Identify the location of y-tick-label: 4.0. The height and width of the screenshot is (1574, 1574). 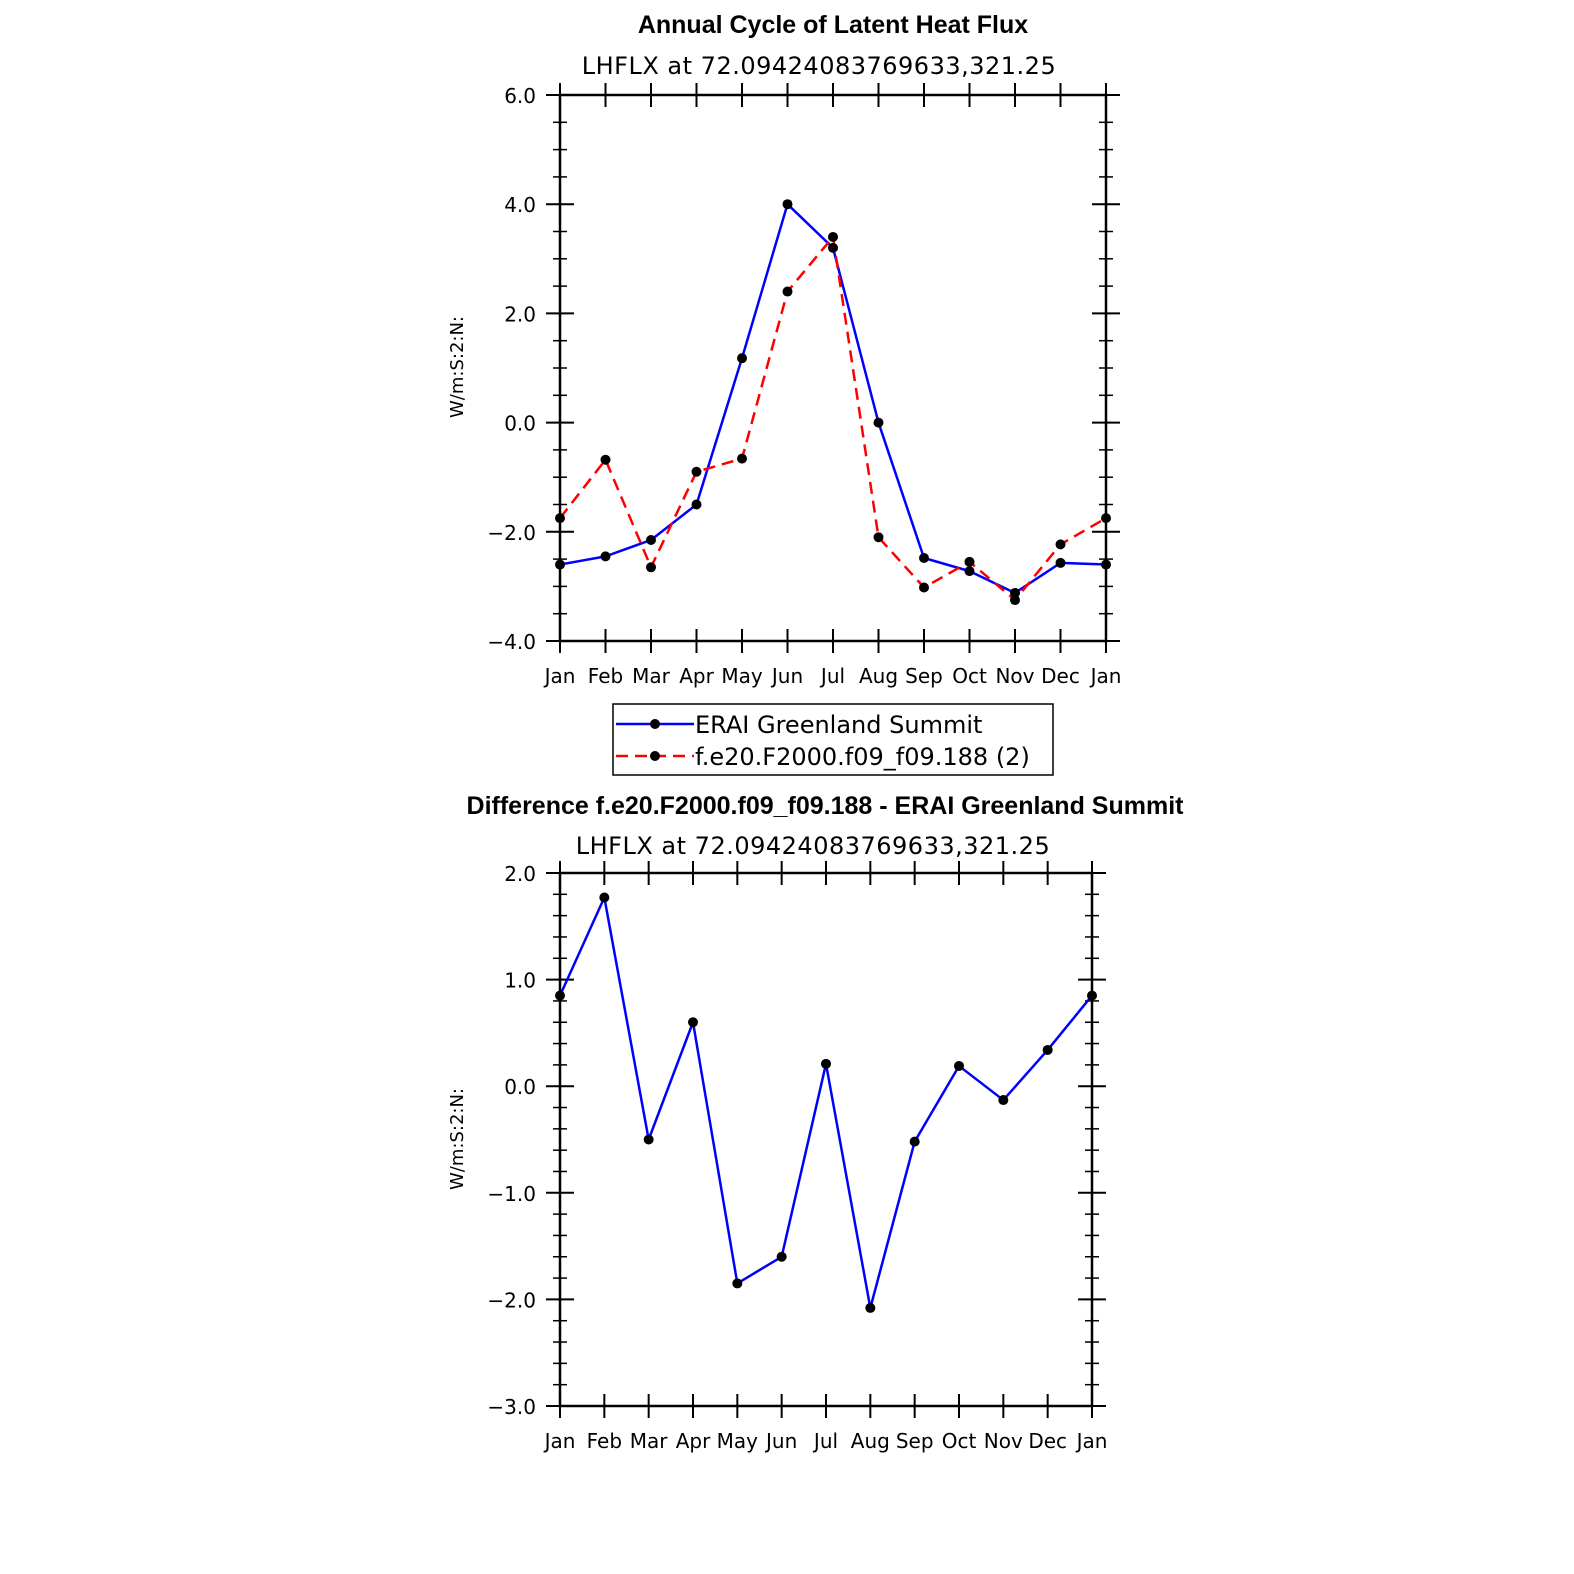
(520, 205).